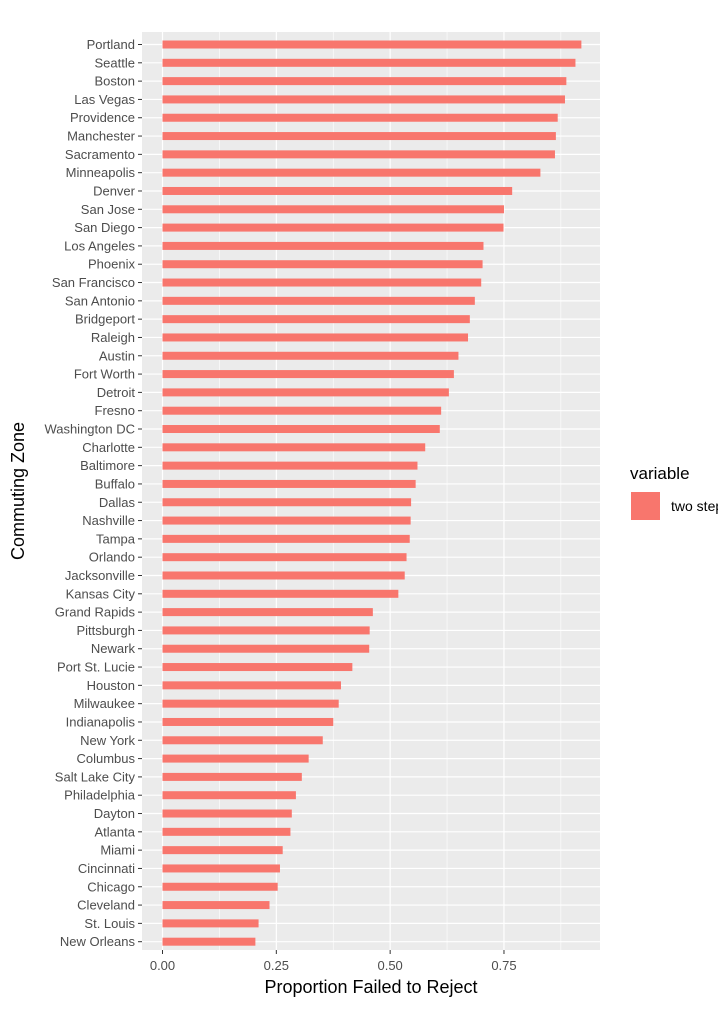  I want to click on y-tick-label: Port St. Lucie, so click(96, 667).